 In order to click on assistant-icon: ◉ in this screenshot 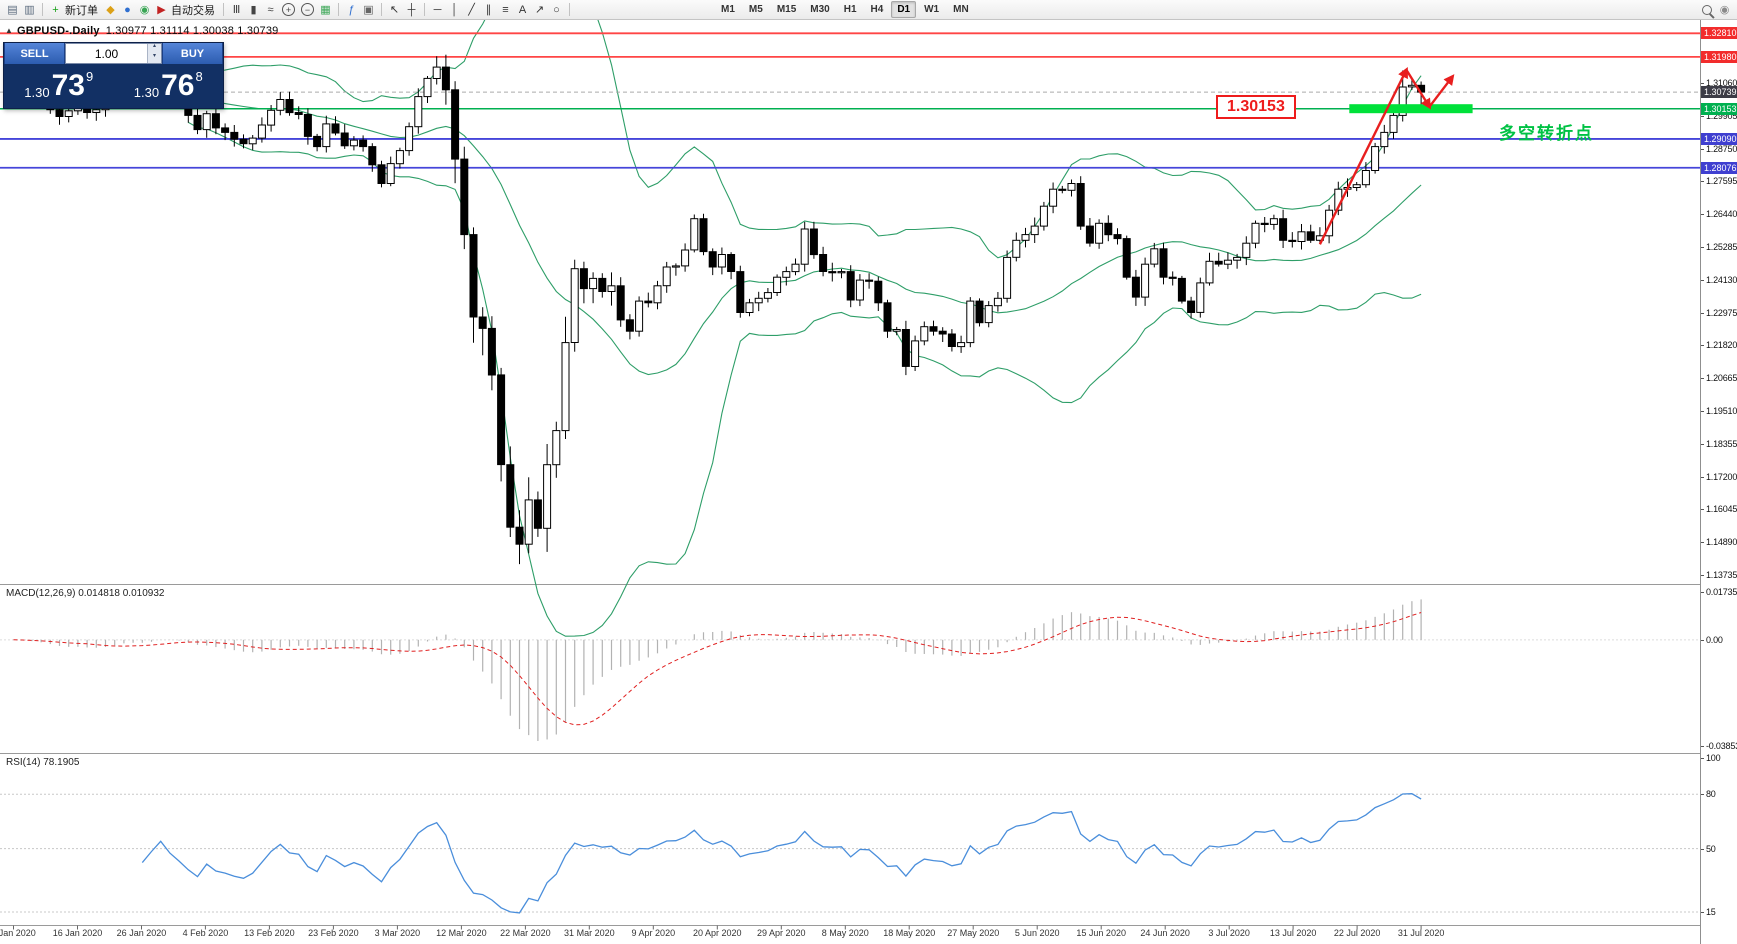, I will do `click(1724, 9)`.